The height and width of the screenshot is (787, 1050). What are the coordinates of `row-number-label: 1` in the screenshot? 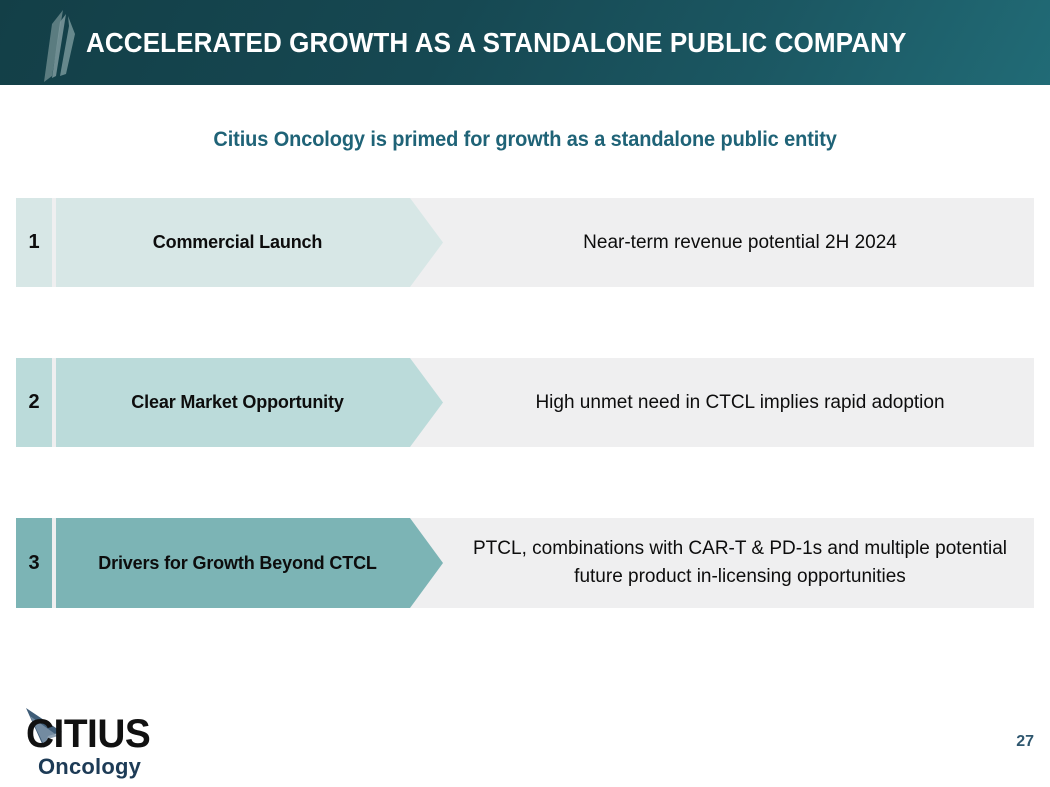 It's located at (34, 242).